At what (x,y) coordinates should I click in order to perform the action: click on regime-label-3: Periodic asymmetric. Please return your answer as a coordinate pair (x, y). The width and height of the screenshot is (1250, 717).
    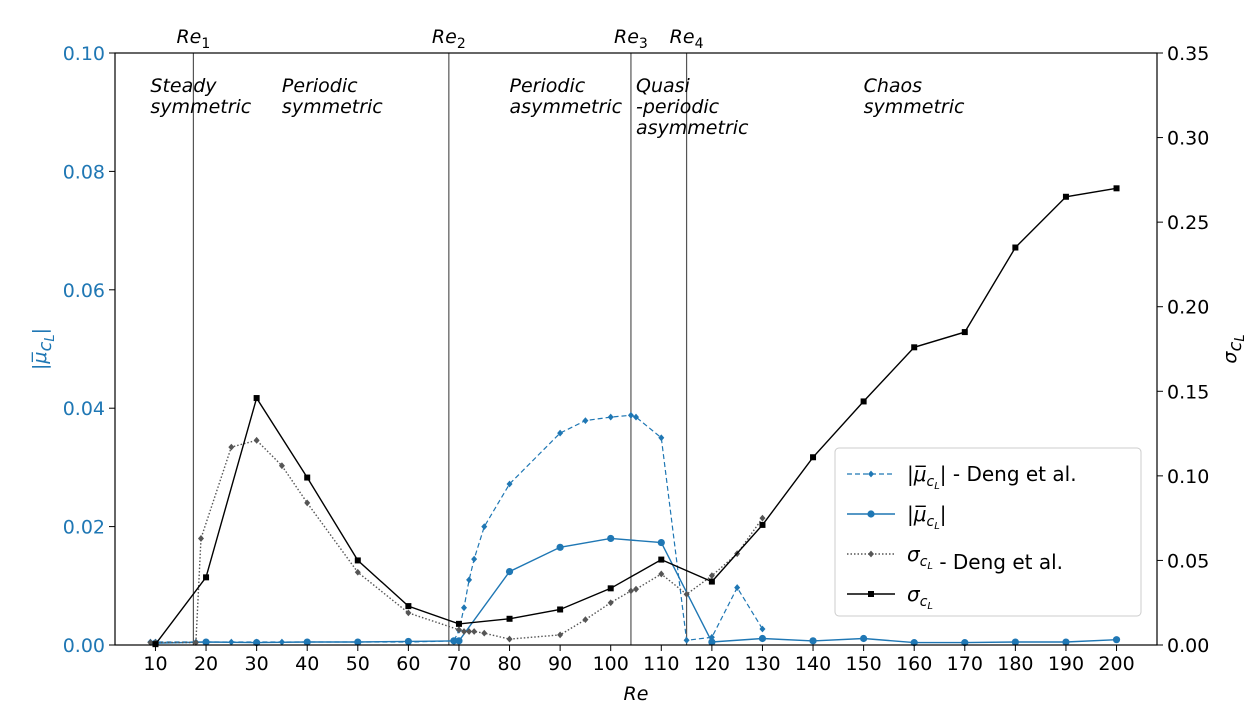
    Looking at the image, I should click on (566, 96).